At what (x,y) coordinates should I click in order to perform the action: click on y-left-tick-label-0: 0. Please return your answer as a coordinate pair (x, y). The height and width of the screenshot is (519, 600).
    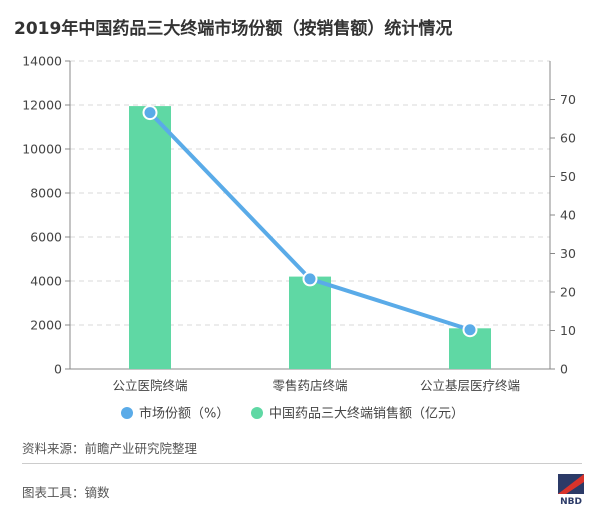
    Looking at the image, I should click on (58, 369).